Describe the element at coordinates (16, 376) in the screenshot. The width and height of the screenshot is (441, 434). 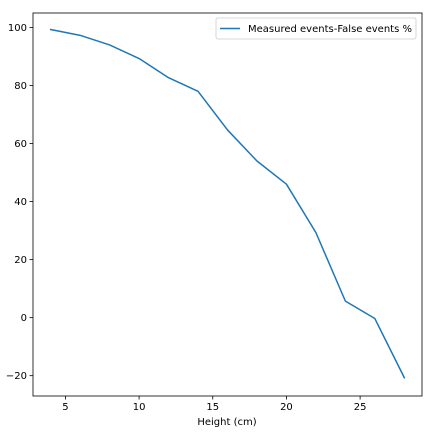
I see `y-tick-label: −20` at that location.